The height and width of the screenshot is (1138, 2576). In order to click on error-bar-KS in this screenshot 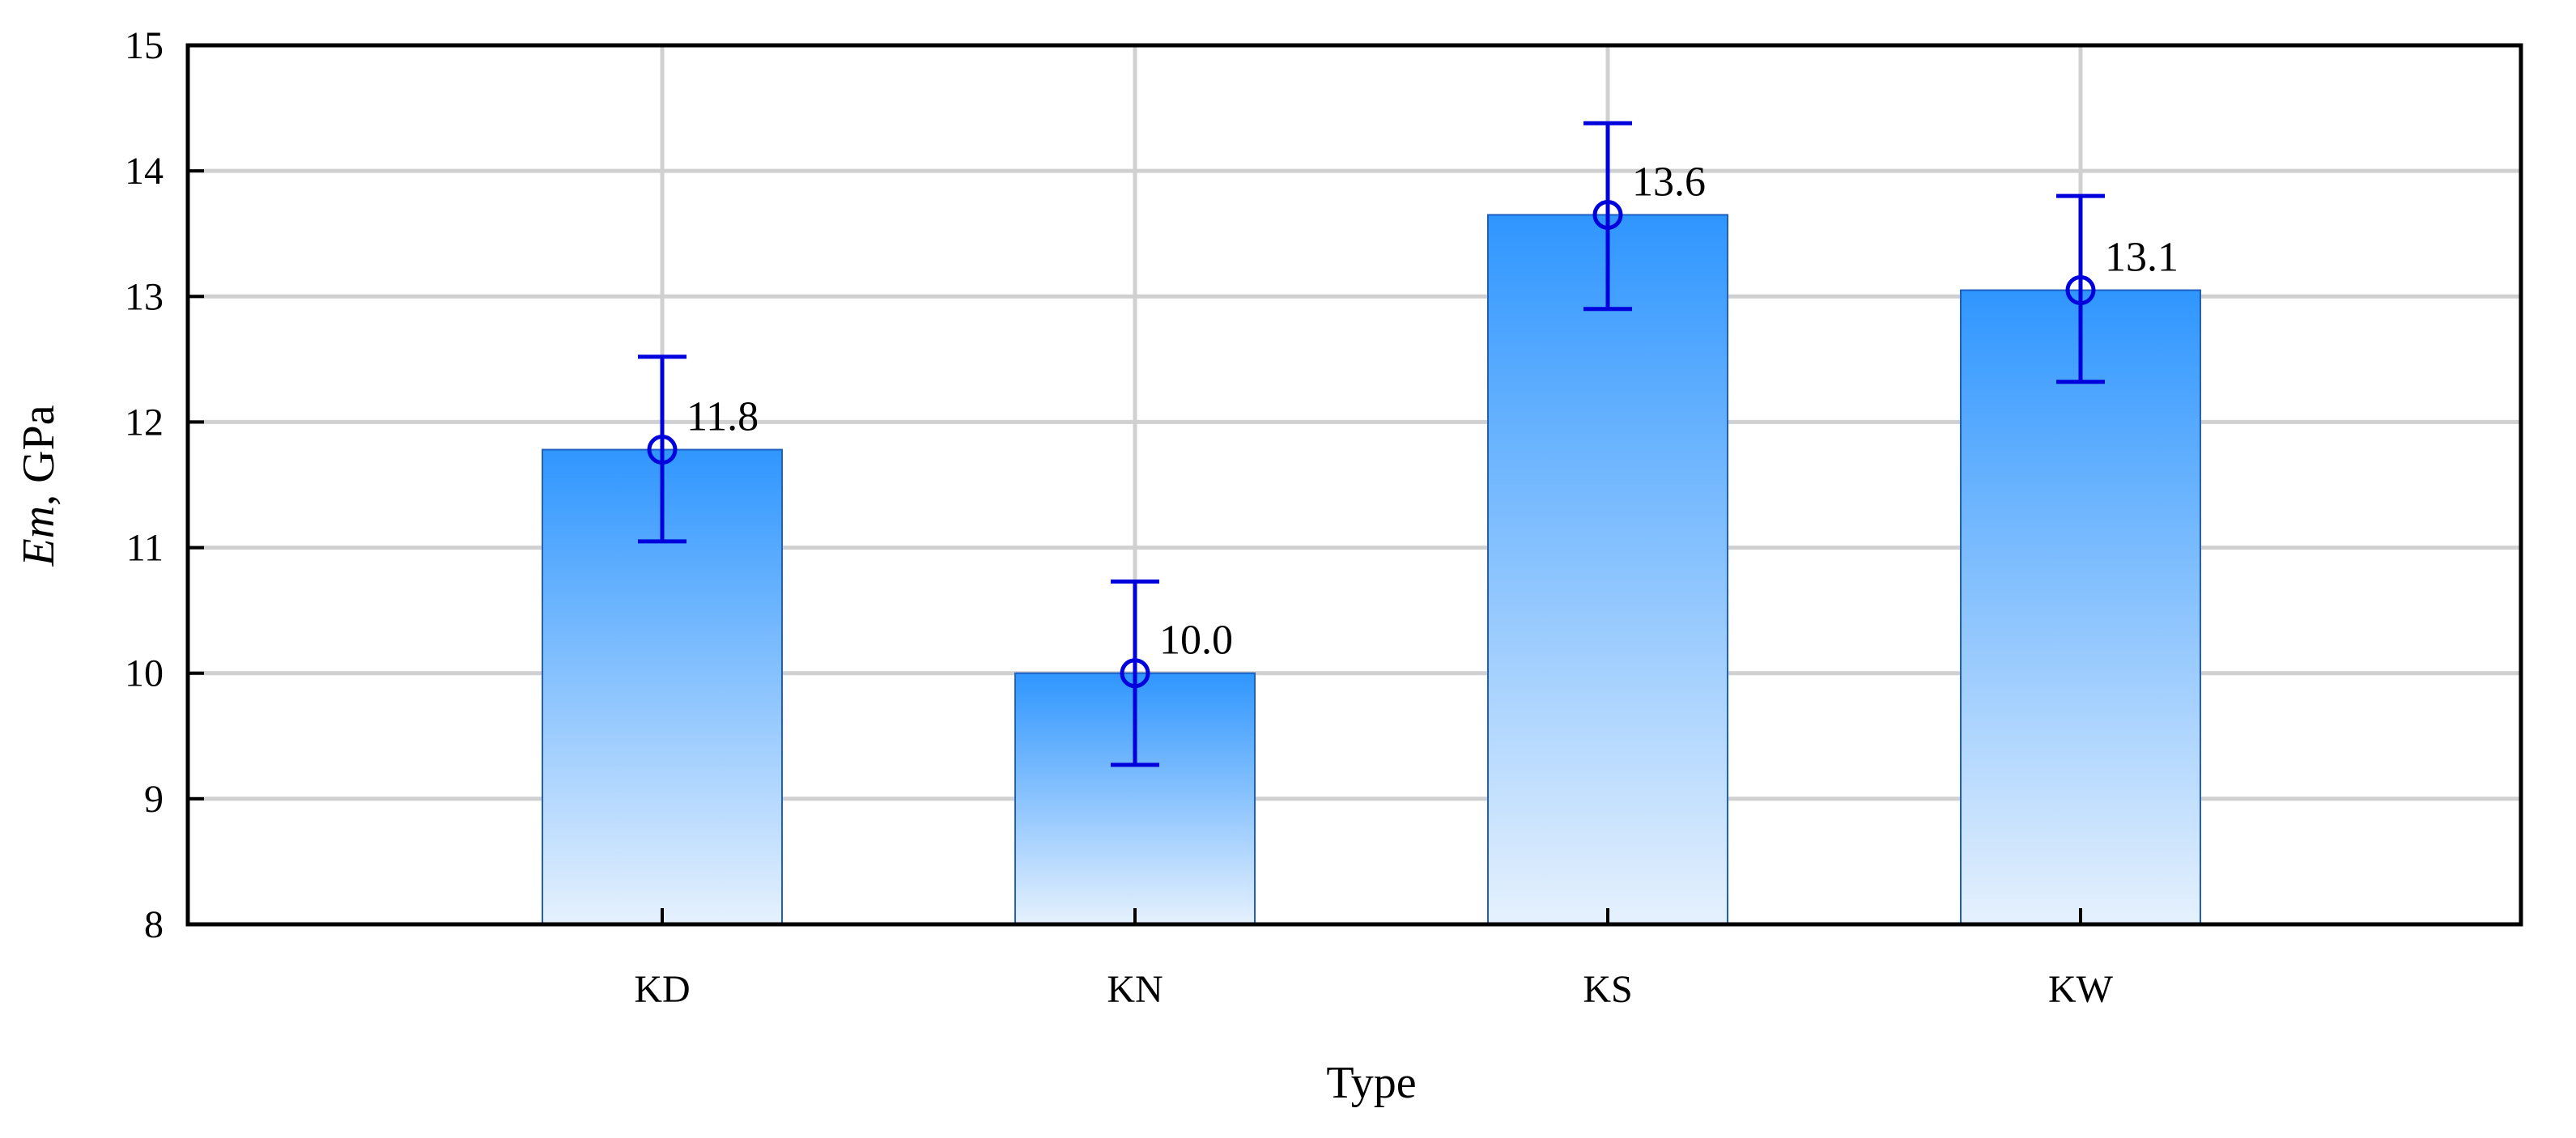, I will do `click(1607, 216)`.